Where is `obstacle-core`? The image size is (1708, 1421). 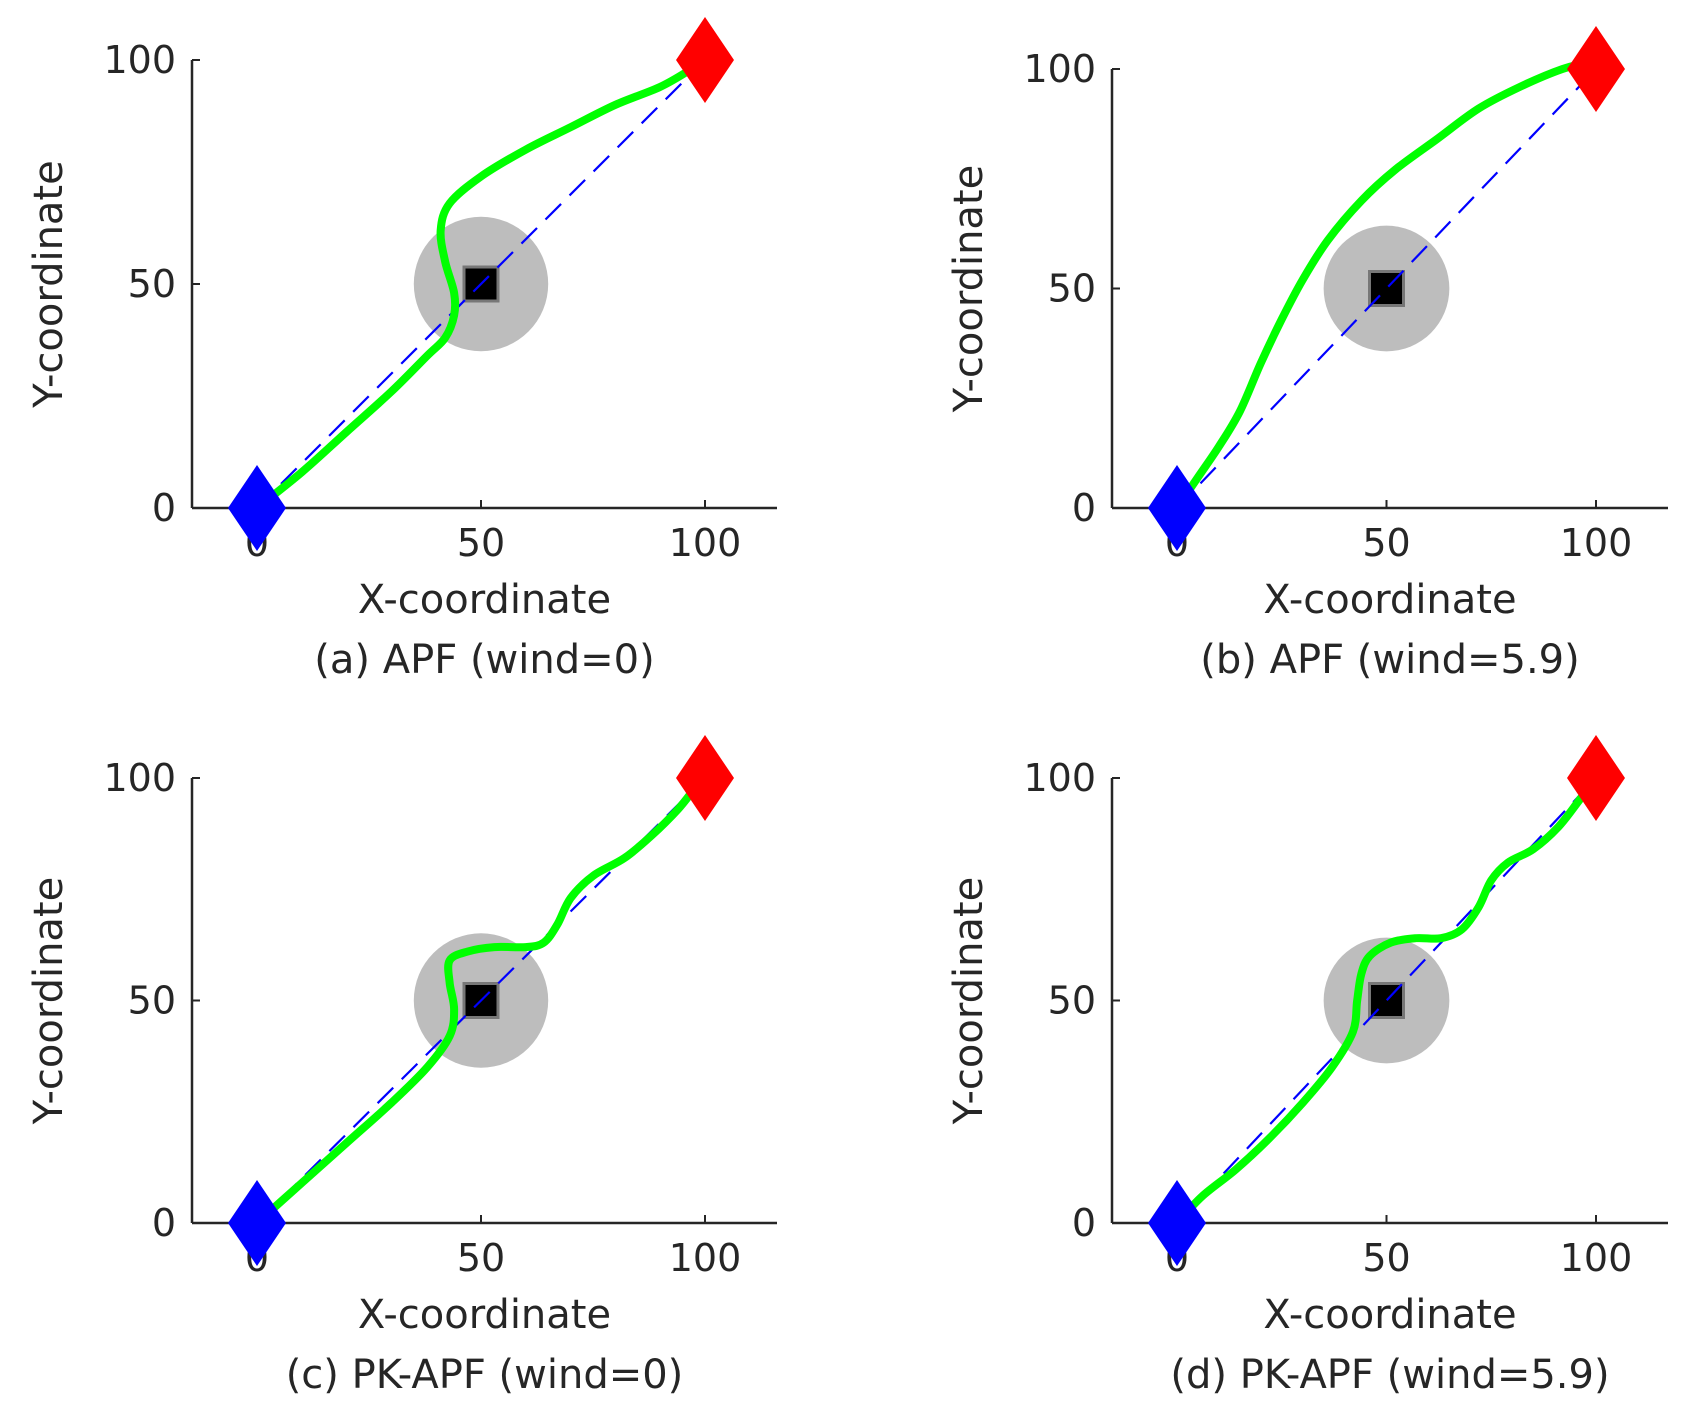
obstacle-core is located at coordinates (481, 284).